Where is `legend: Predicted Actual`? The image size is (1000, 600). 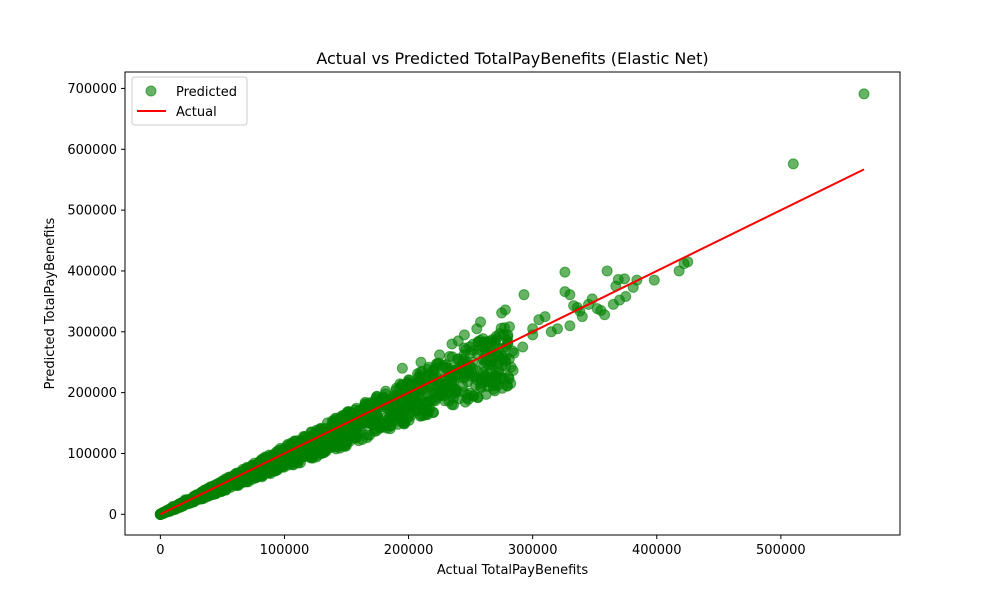
legend: Predicted Actual is located at coordinates (189, 101).